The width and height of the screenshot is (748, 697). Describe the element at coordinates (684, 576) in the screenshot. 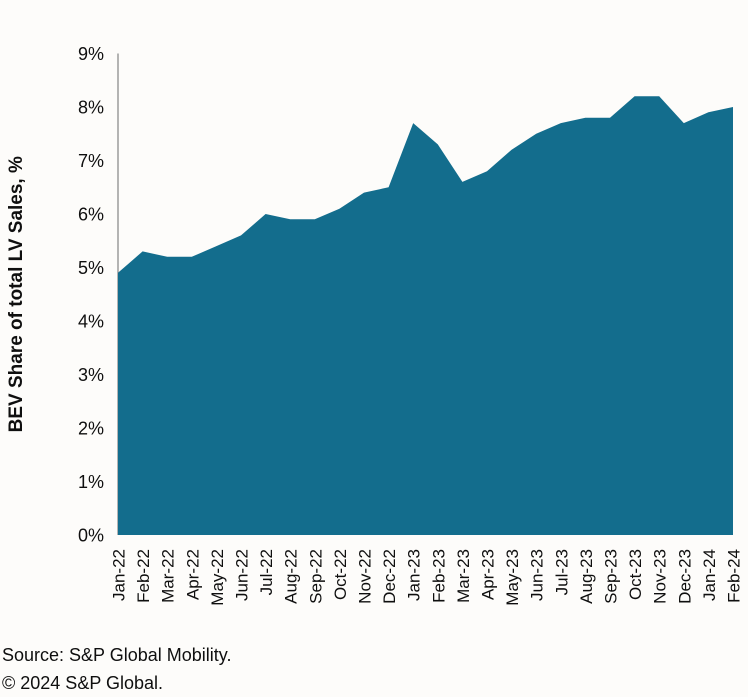

I see `x-tick-label: Dec-23` at that location.